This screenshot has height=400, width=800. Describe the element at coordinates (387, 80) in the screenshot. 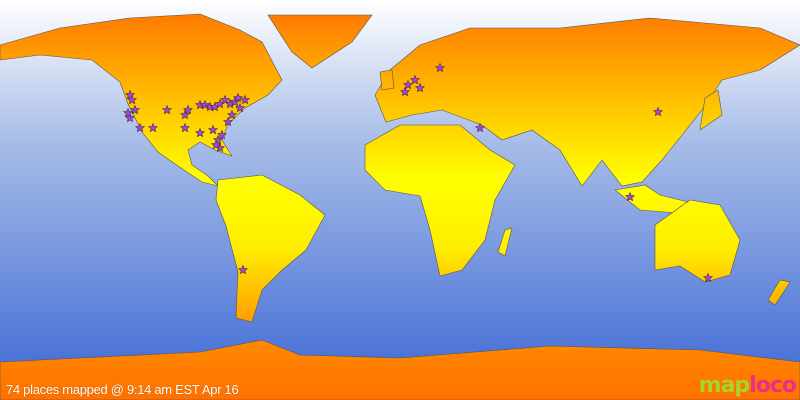

I see `uk` at that location.